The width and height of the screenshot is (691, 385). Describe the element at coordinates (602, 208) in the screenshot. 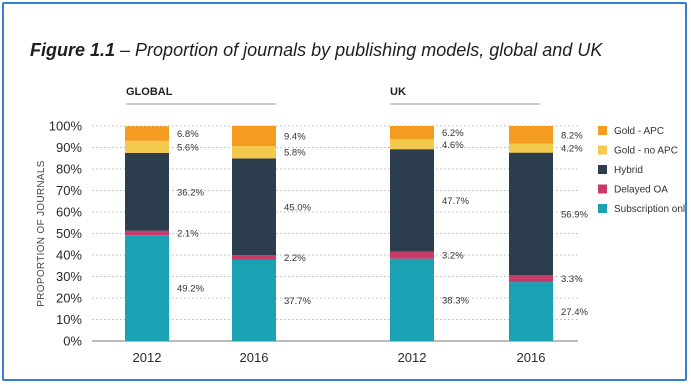

I see `legend-swatch-subscription-only` at that location.